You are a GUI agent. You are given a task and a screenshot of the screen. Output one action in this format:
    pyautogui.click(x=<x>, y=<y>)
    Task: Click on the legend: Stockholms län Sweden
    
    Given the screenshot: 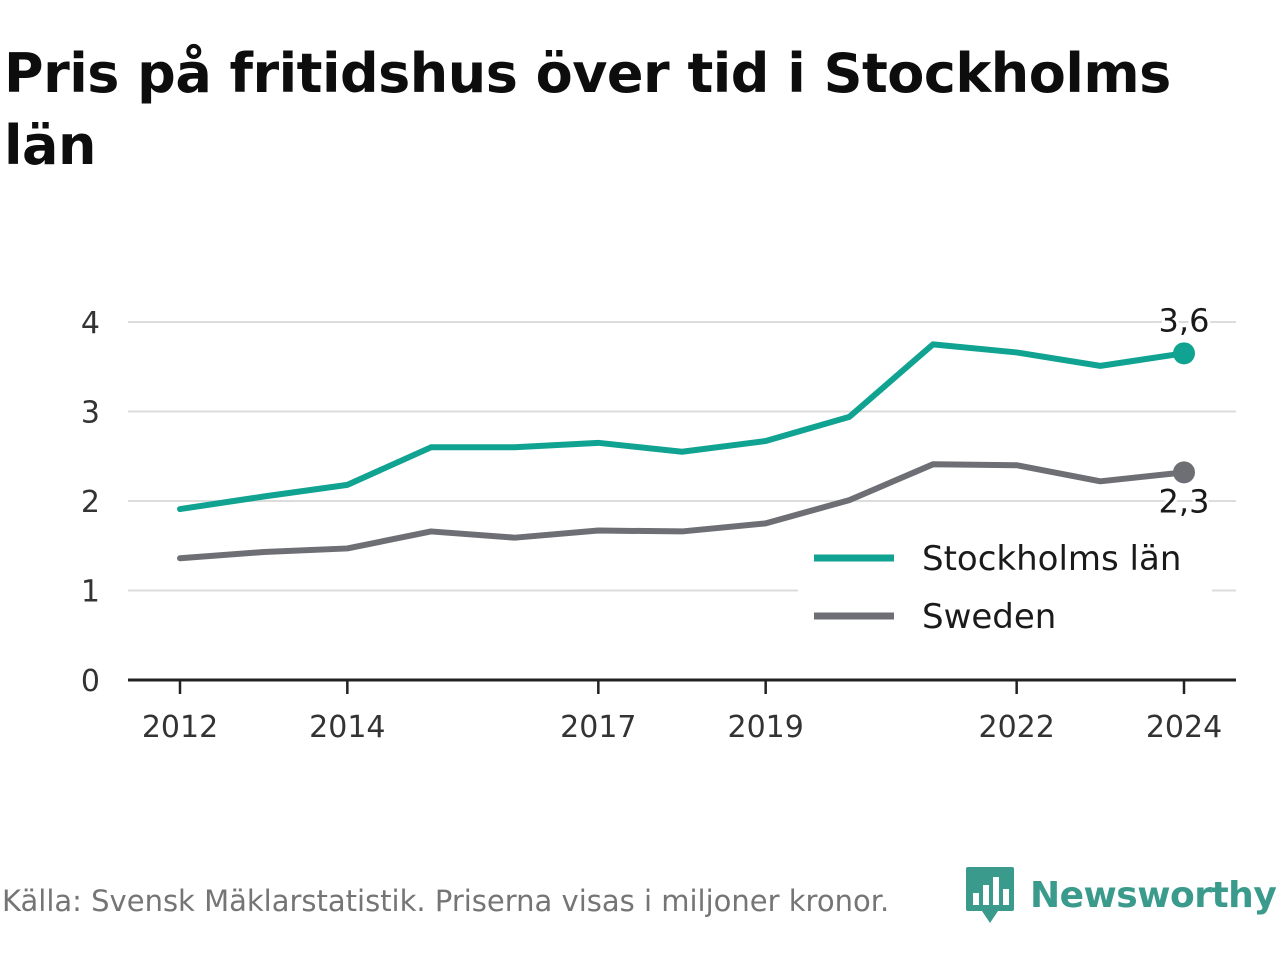 What is the action you would take?
    pyautogui.click(x=1005, y=592)
    